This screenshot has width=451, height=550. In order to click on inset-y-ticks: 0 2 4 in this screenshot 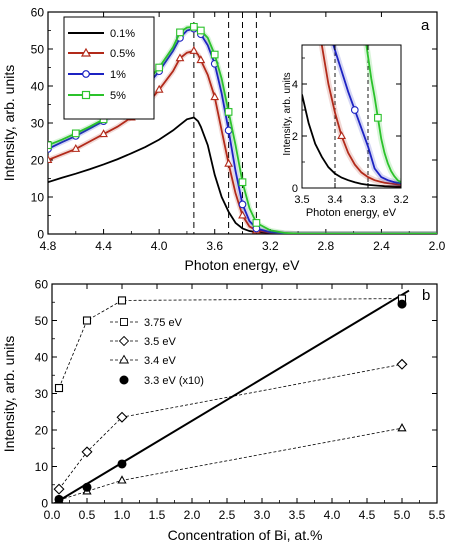, I will do `click(346, 126)`.